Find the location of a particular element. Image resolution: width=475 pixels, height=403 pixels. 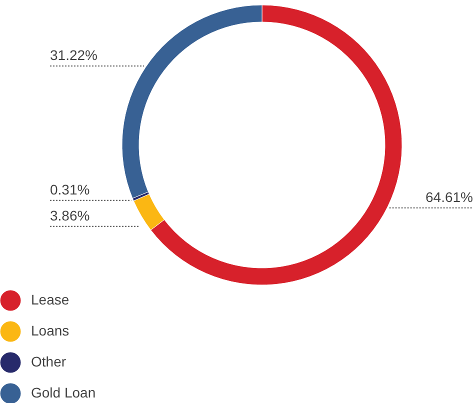

data-label: 0.31% is located at coordinates (70, 189).